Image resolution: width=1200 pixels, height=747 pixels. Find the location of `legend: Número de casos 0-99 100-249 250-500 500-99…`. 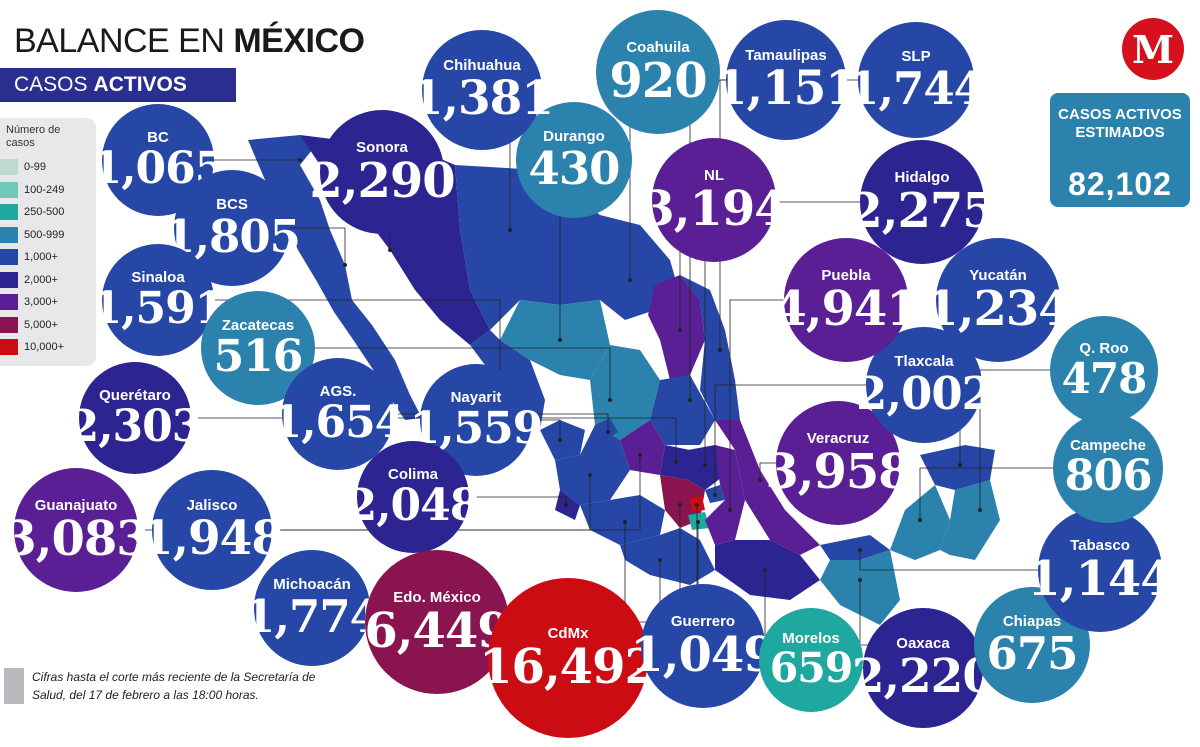

legend: Número de casos 0-99 100-249 250-500 500-99… is located at coordinates (48, 242).